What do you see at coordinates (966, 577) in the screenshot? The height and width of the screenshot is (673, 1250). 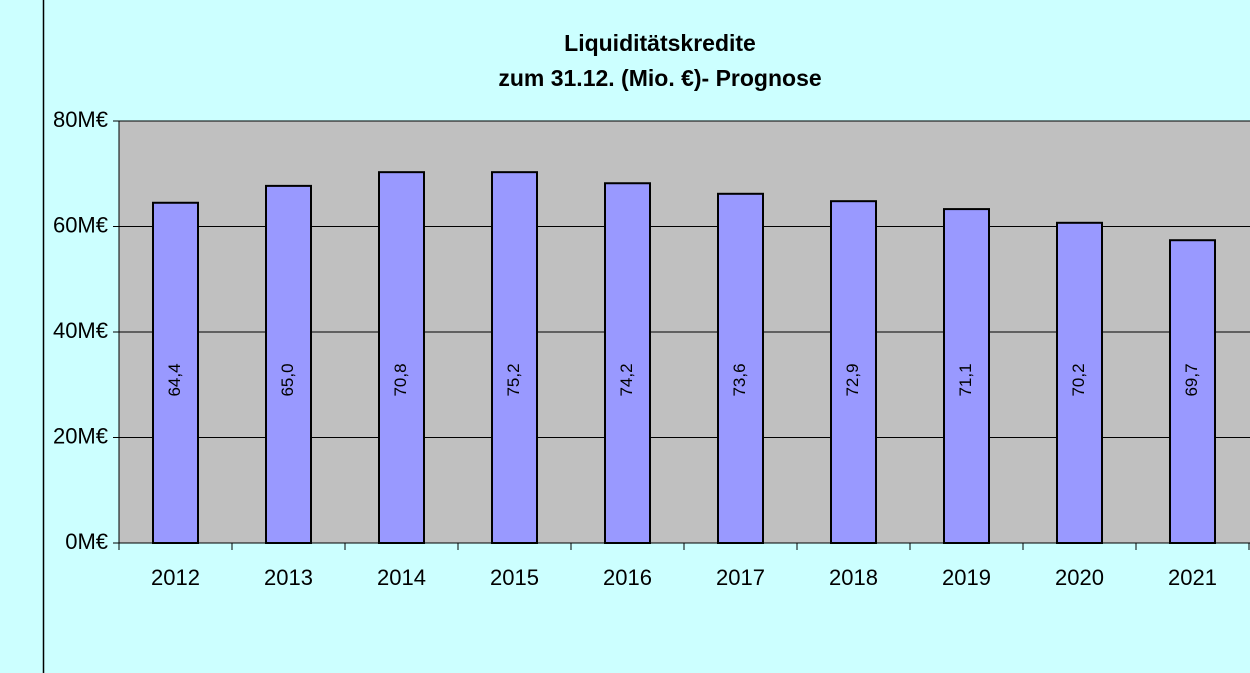 I see `x-tick-label: 2019` at bounding box center [966, 577].